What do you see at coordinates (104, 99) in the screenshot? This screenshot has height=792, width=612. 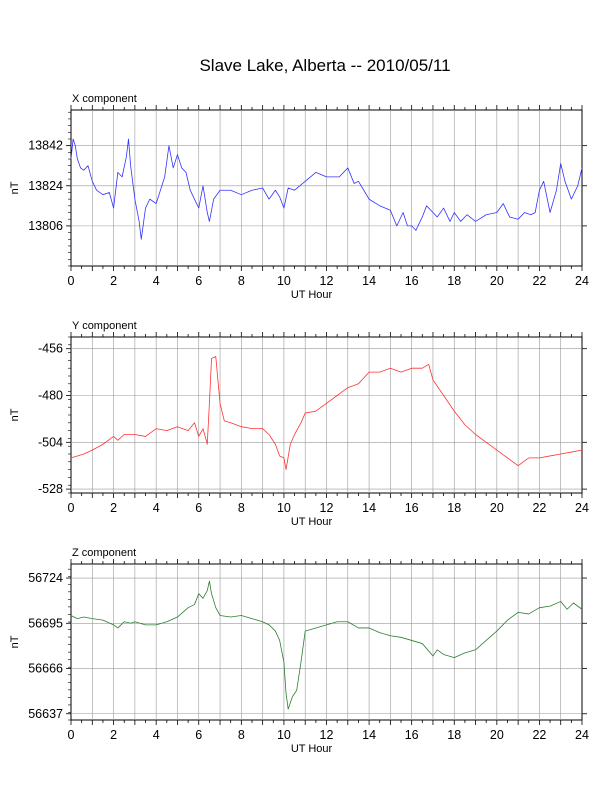 I see `panel-label: X component` at bounding box center [104, 99].